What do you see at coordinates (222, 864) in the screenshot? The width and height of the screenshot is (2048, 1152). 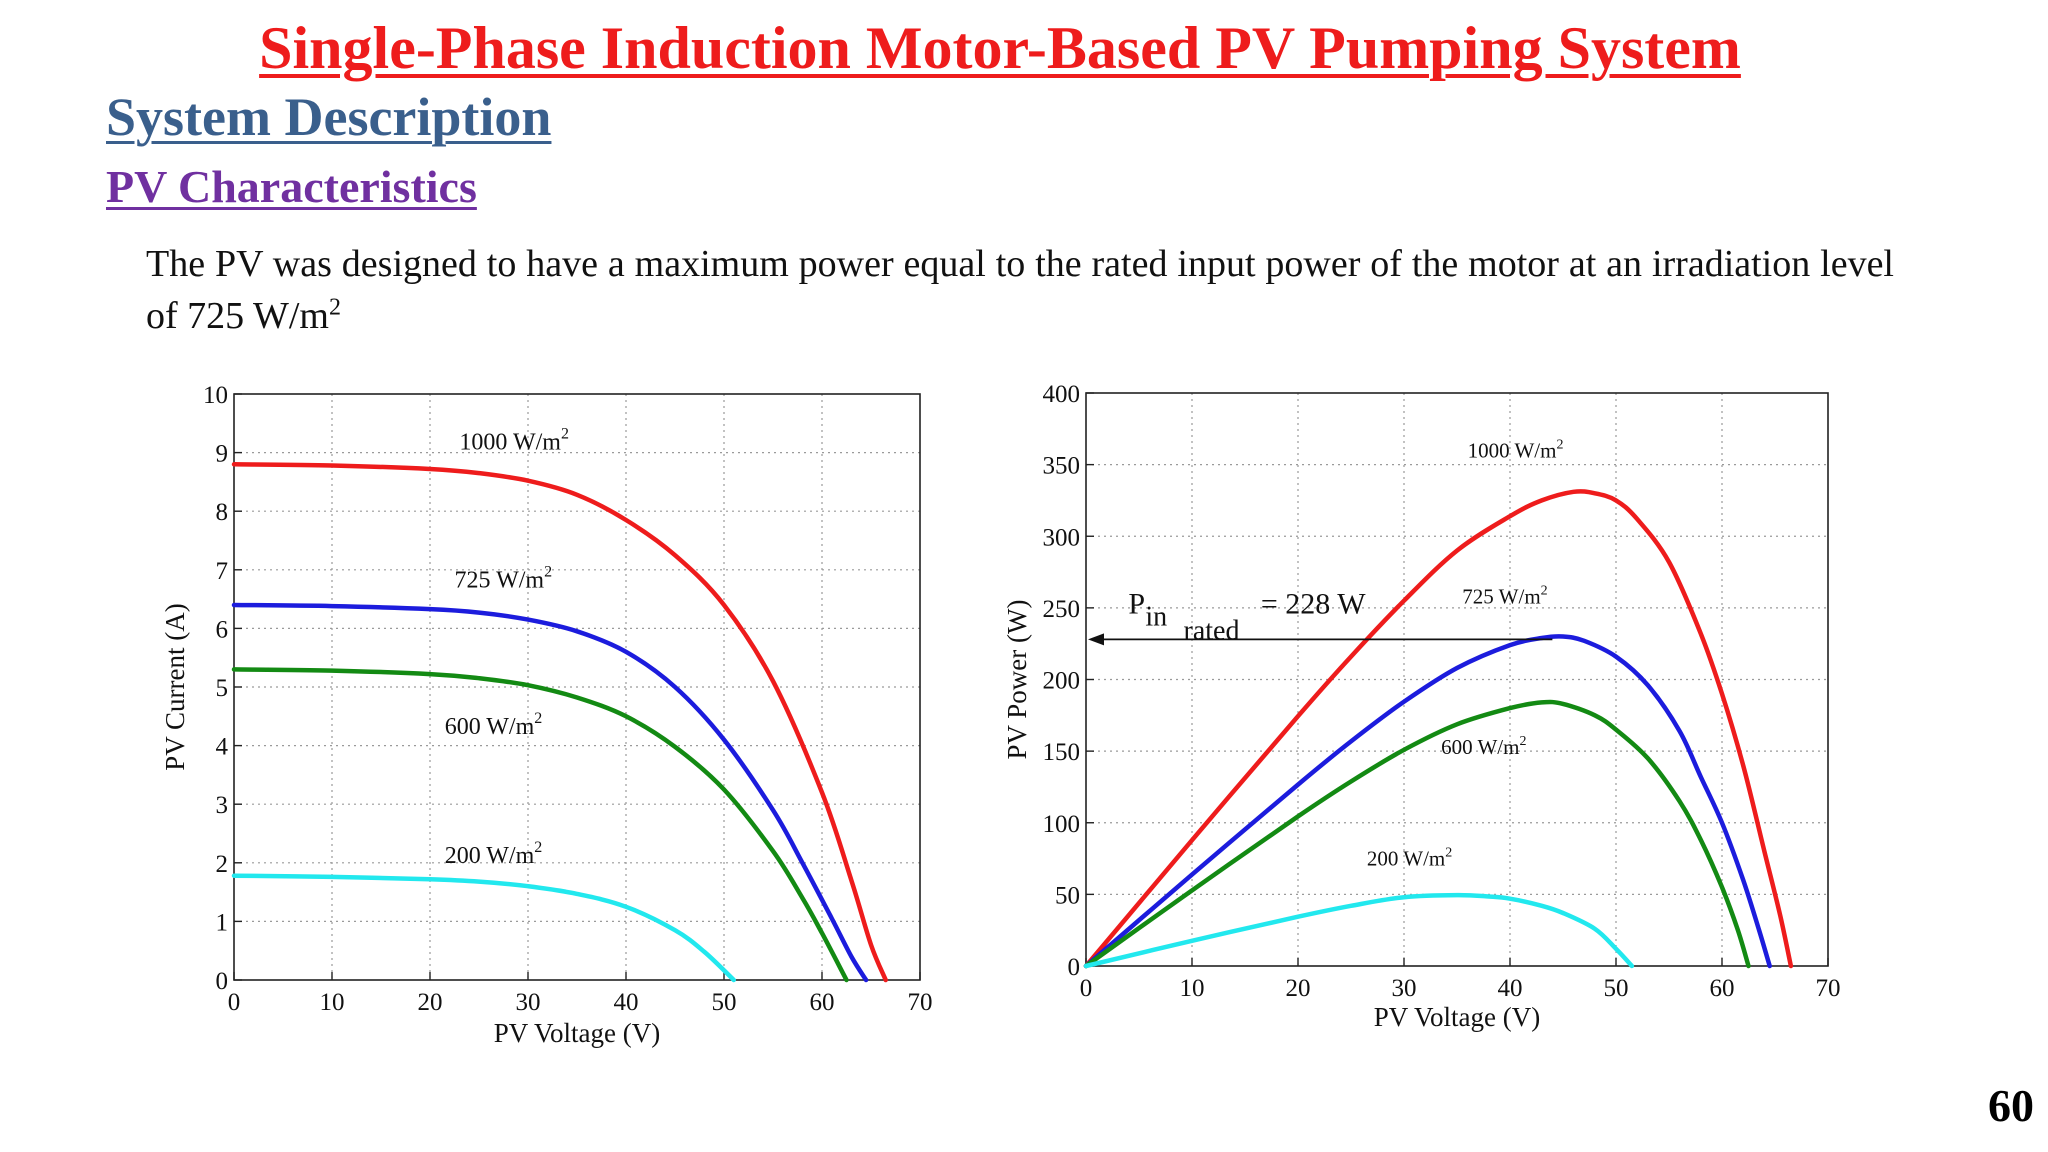 I see `y-tick-label: 2` at bounding box center [222, 864].